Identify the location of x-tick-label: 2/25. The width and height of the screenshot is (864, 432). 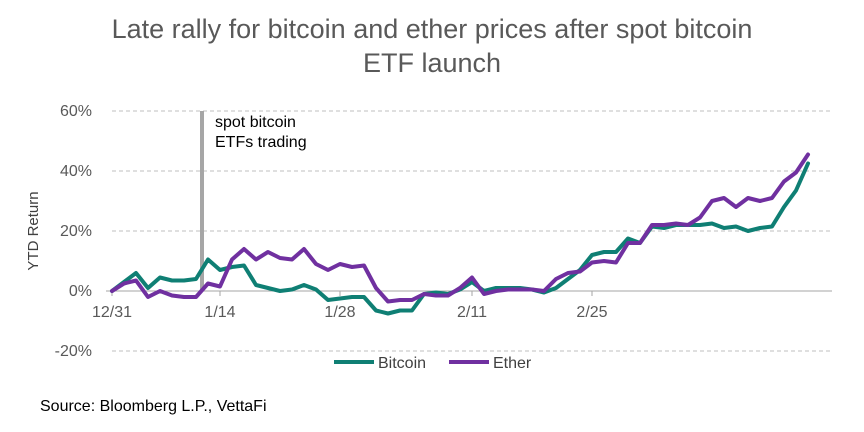
(591, 312).